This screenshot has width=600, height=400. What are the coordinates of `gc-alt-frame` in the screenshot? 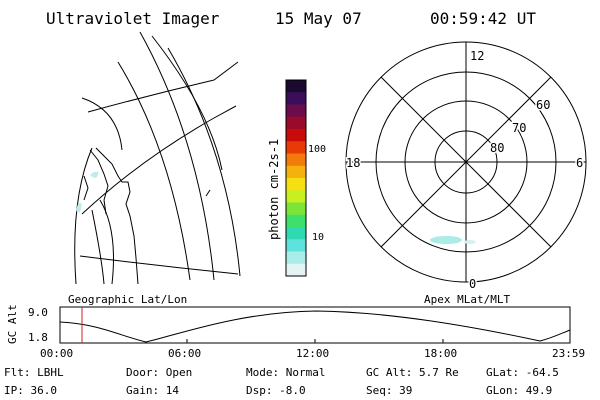 It's located at (315, 325).